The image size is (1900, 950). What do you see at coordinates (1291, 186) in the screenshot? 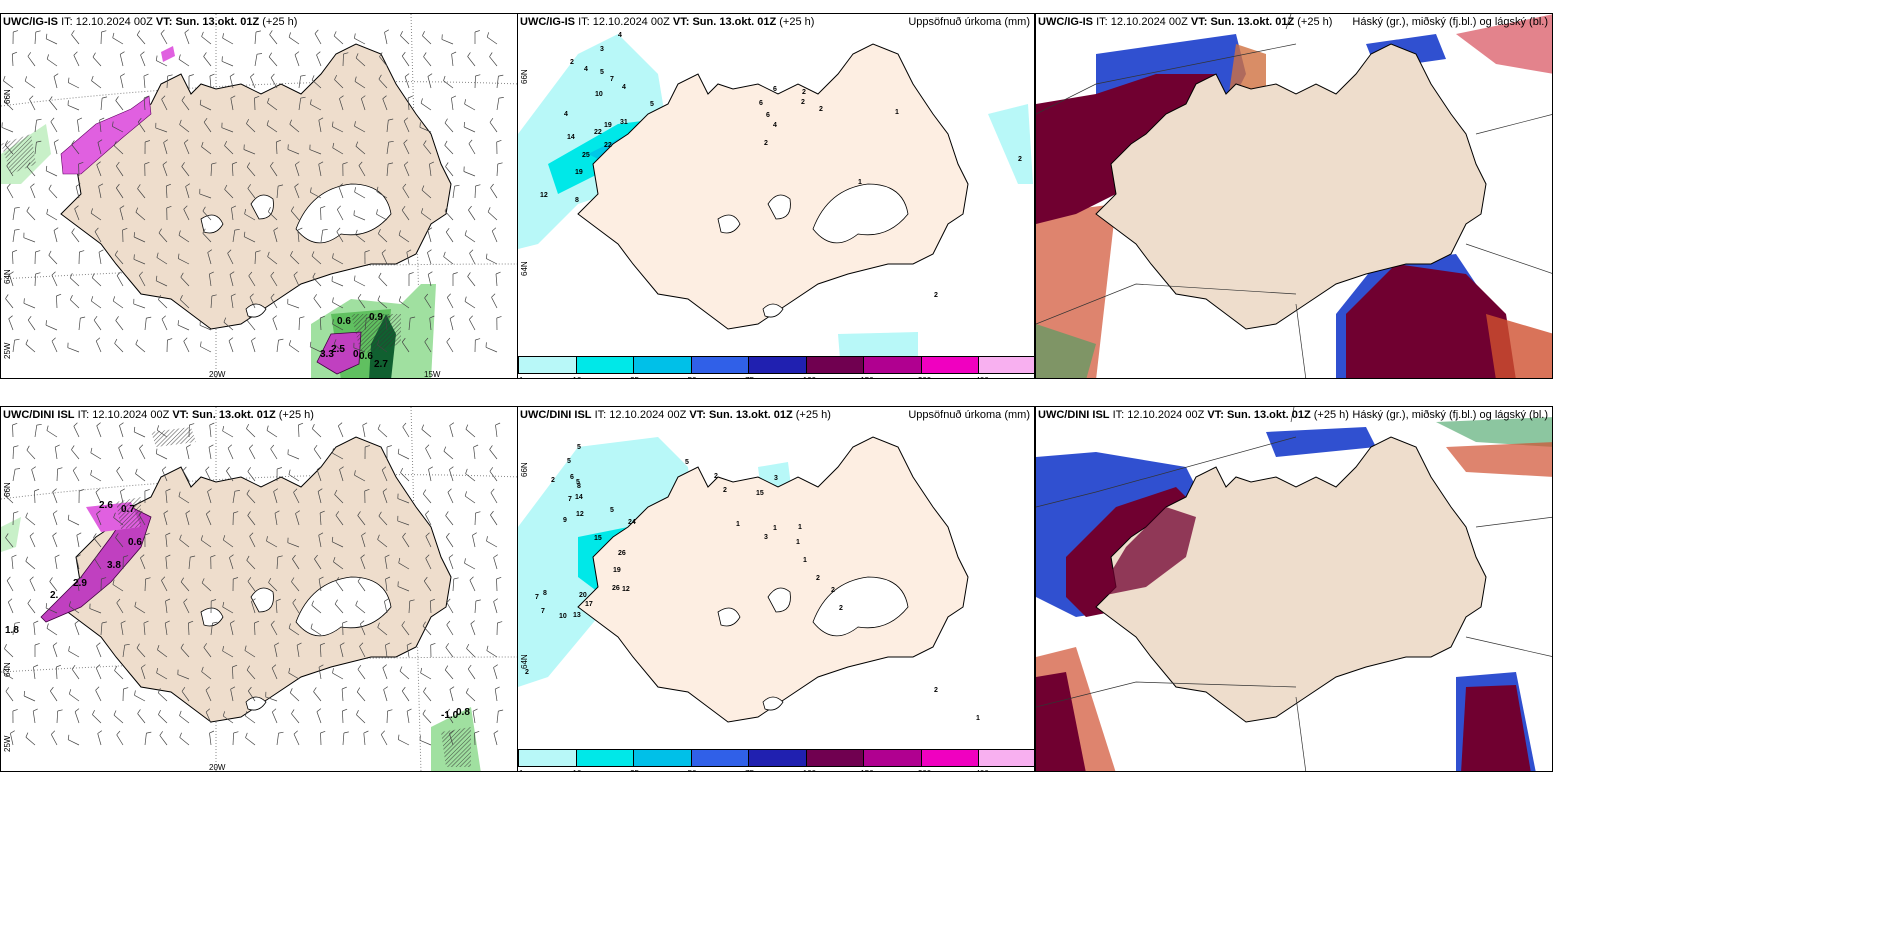
I see `iceland-land` at bounding box center [1291, 186].